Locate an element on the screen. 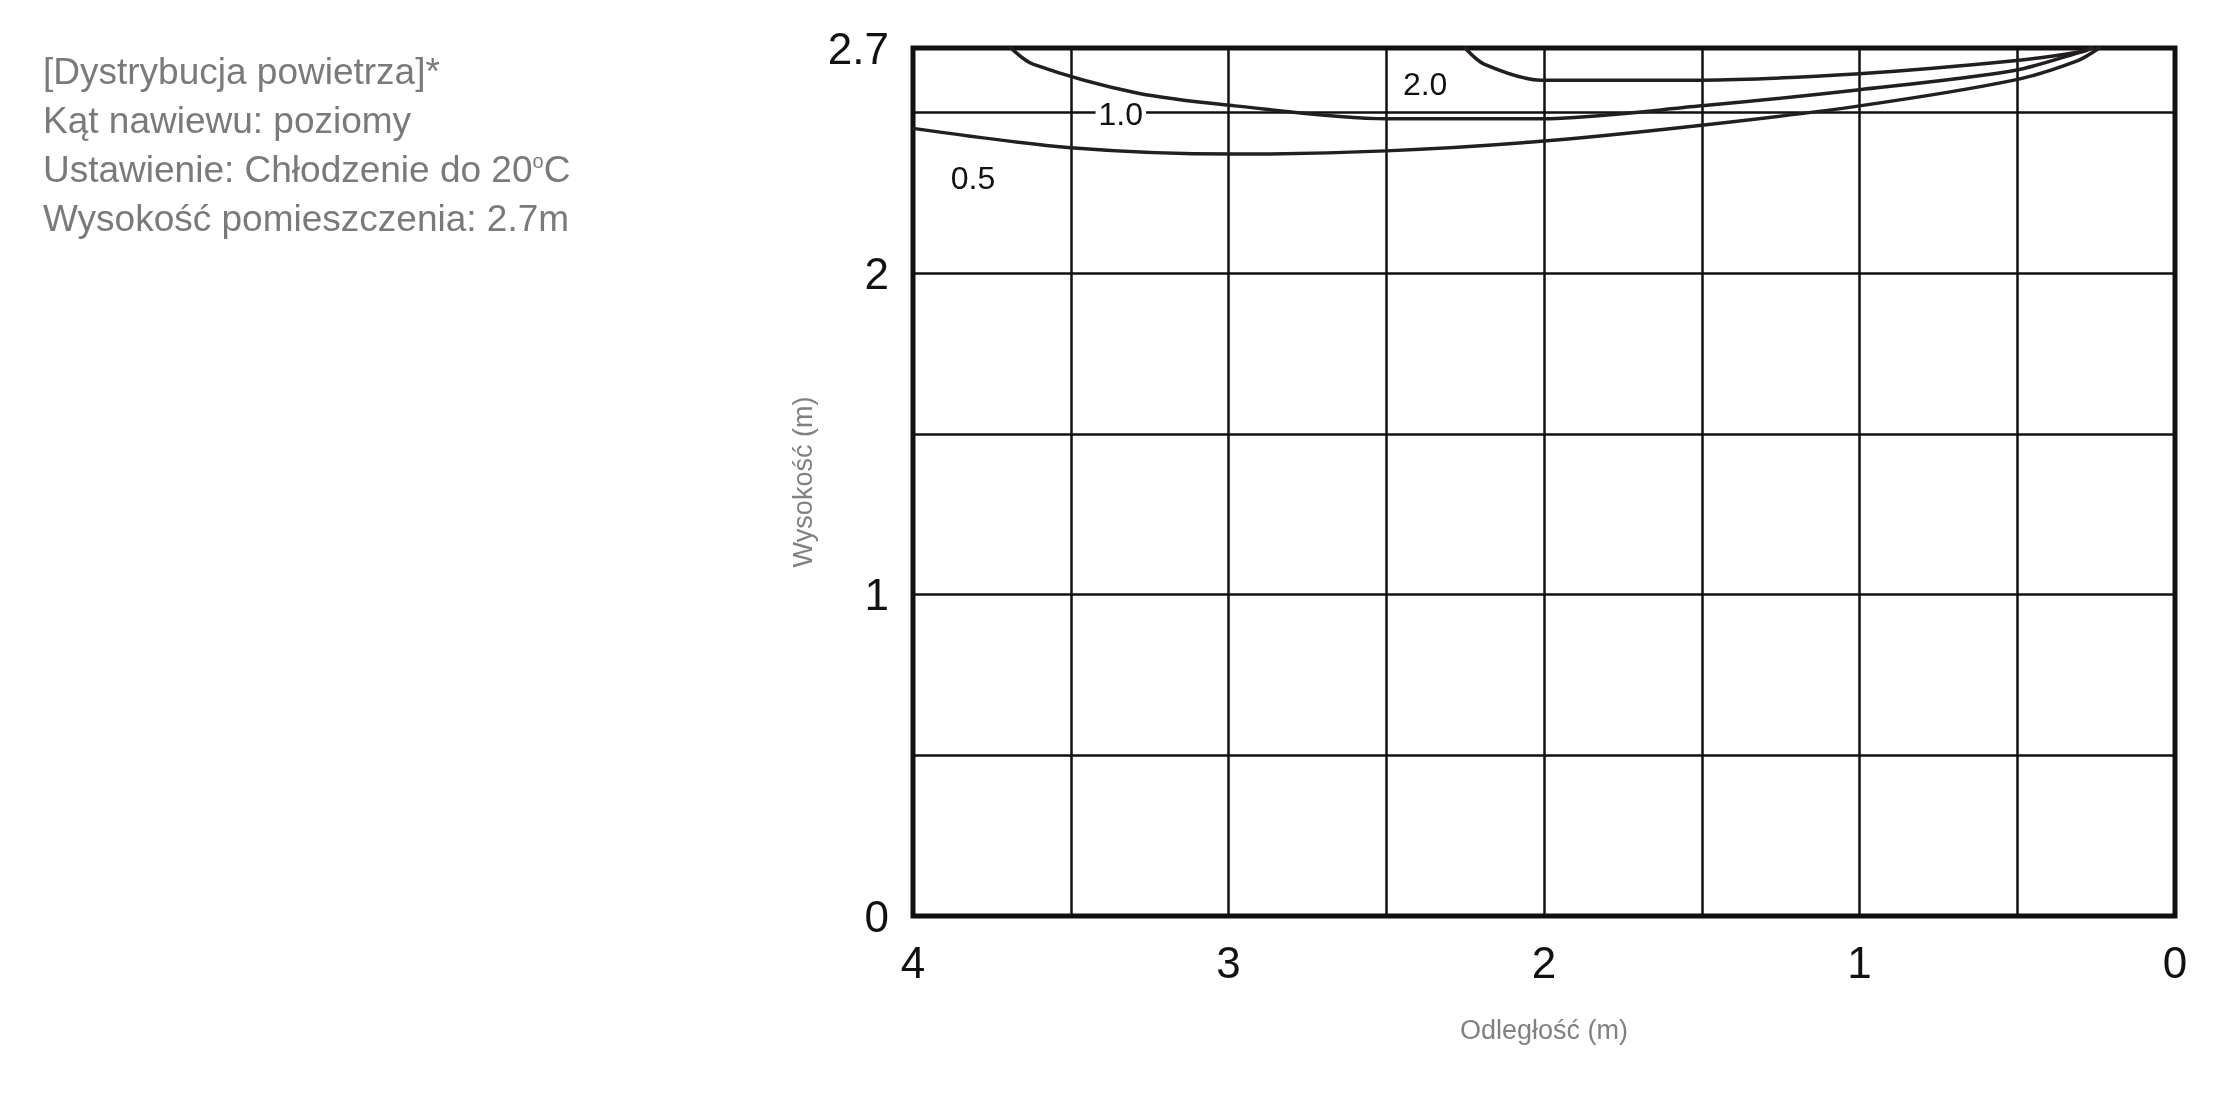 The height and width of the screenshot is (1107, 2216). text: Kąt nawiewu: poziomy is located at coordinates (227, 120).